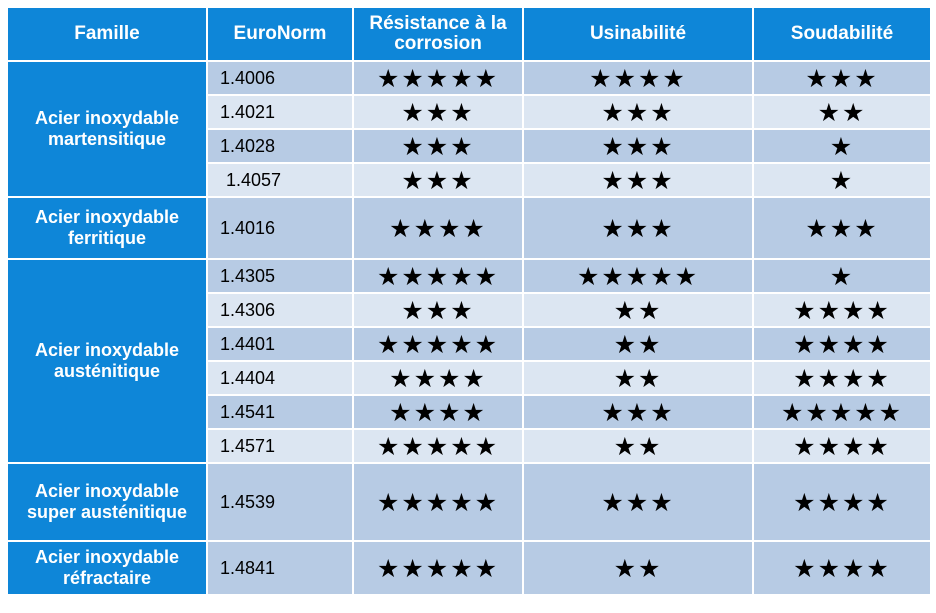 The height and width of the screenshot is (613, 936). I want to click on euronorm-cell: 1.4028, so click(280, 146).